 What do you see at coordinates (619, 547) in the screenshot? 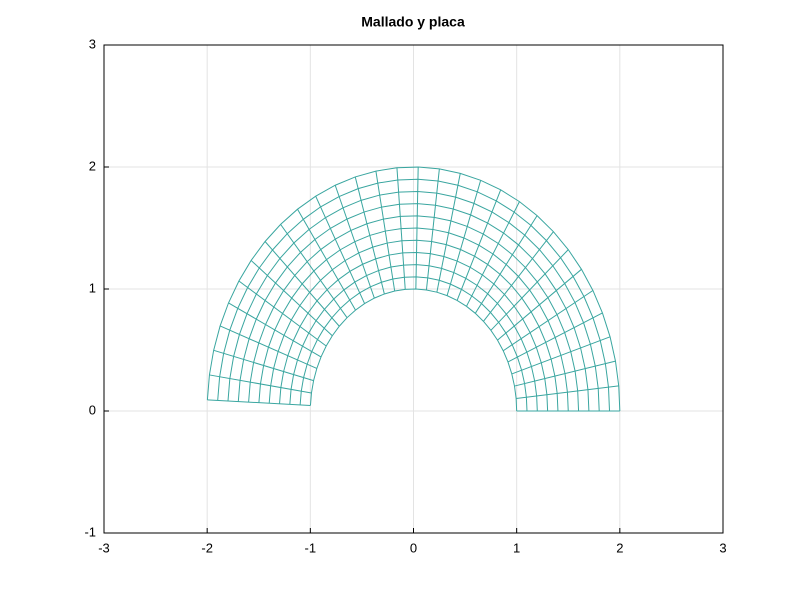
I see `x-tick-label: 2` at bounding box center [619, 547].